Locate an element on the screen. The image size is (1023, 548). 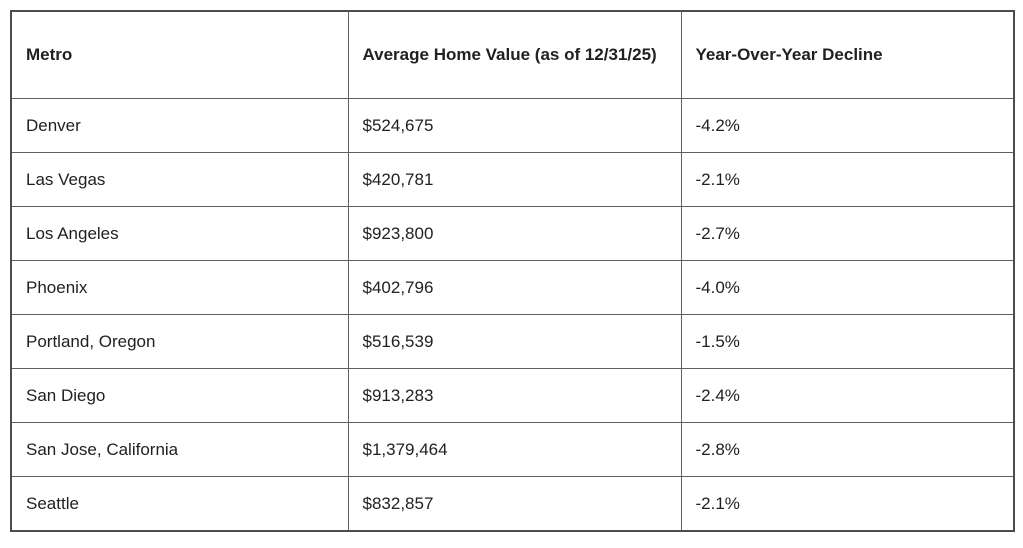
home-value-cell: $420,781 is located at coordinates (514, 179).